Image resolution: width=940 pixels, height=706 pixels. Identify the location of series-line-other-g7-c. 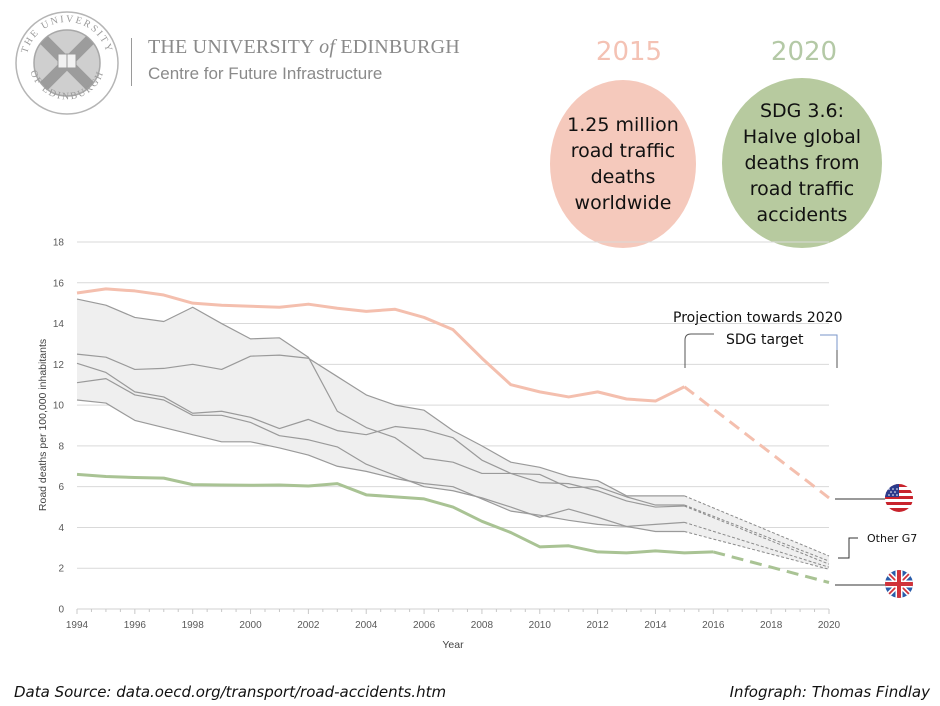
(380, 435).